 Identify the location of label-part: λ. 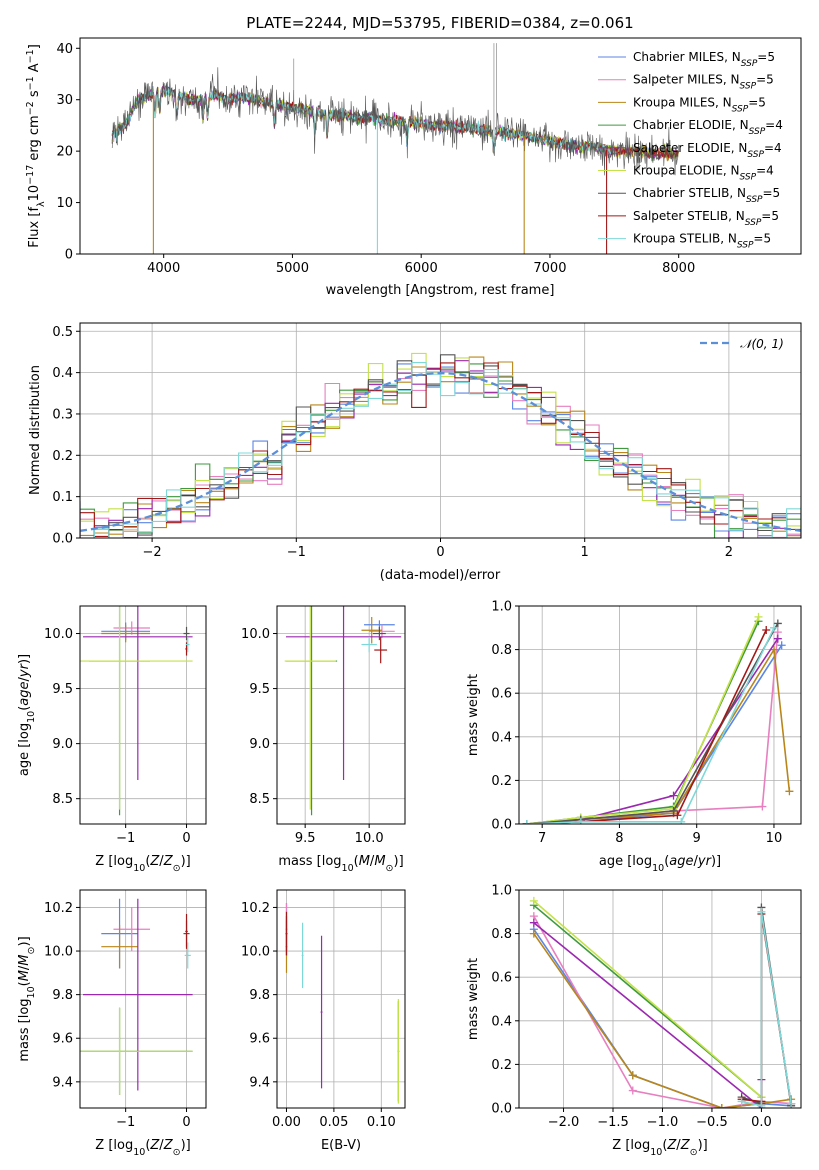
(41, 204).